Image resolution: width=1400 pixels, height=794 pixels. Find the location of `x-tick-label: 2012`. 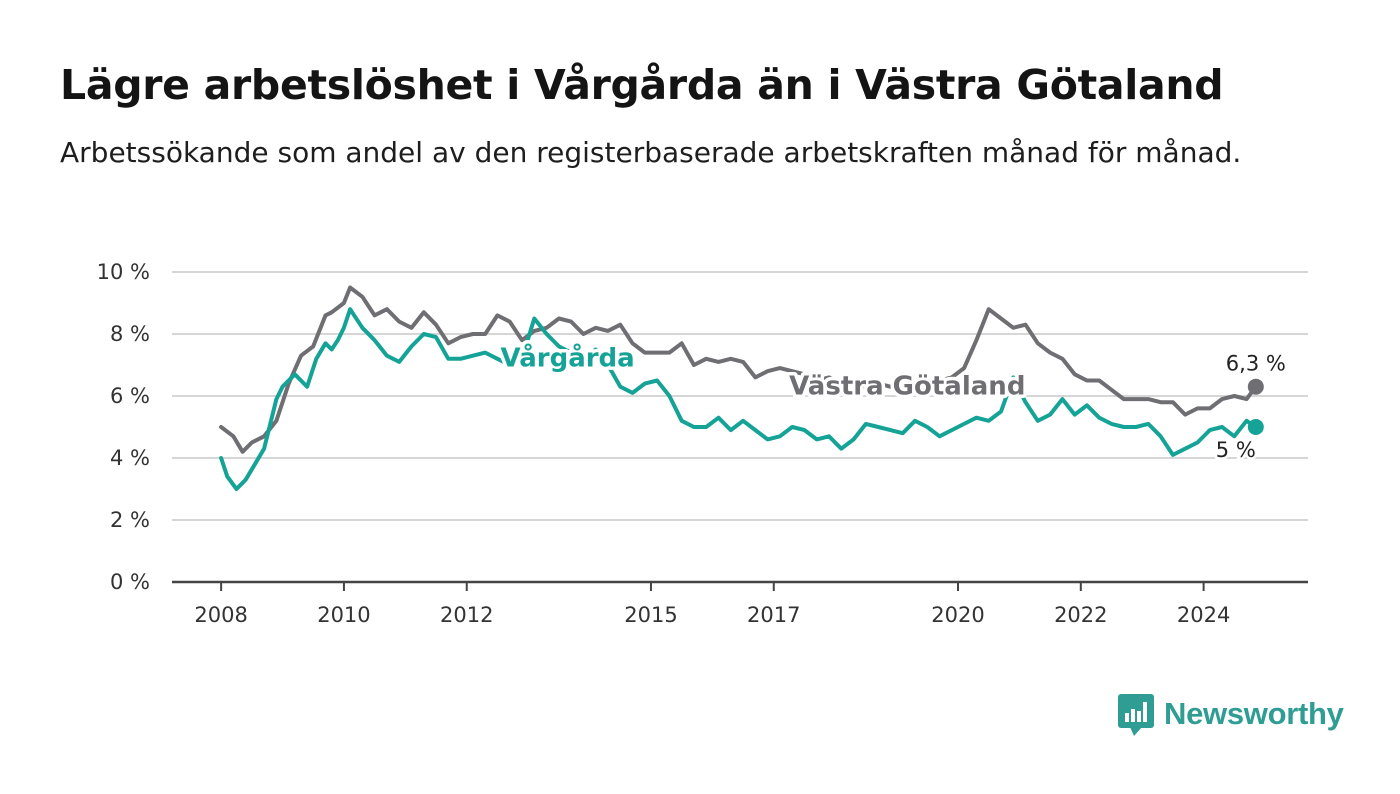

x-tick-label: 2012 is located at coordinates (466, 615).